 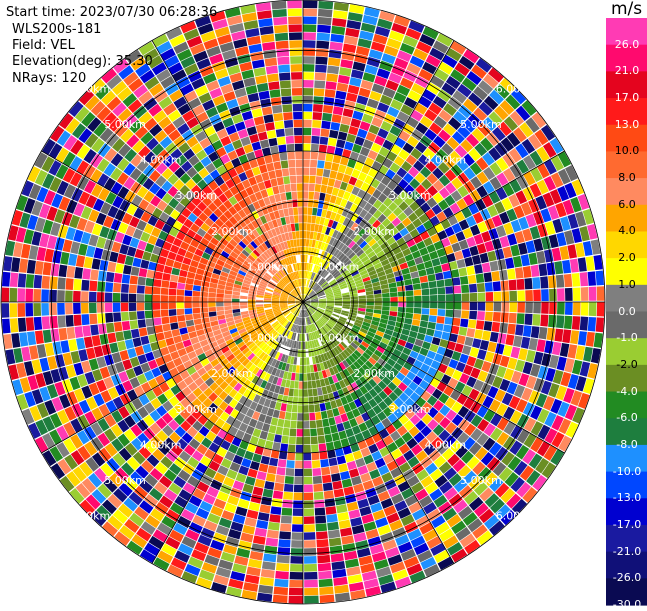 What do you see at coordinates (374, 231) in the screenshot?
I see `range-ring-label: 2.00km` at bounding box center [374, 231].